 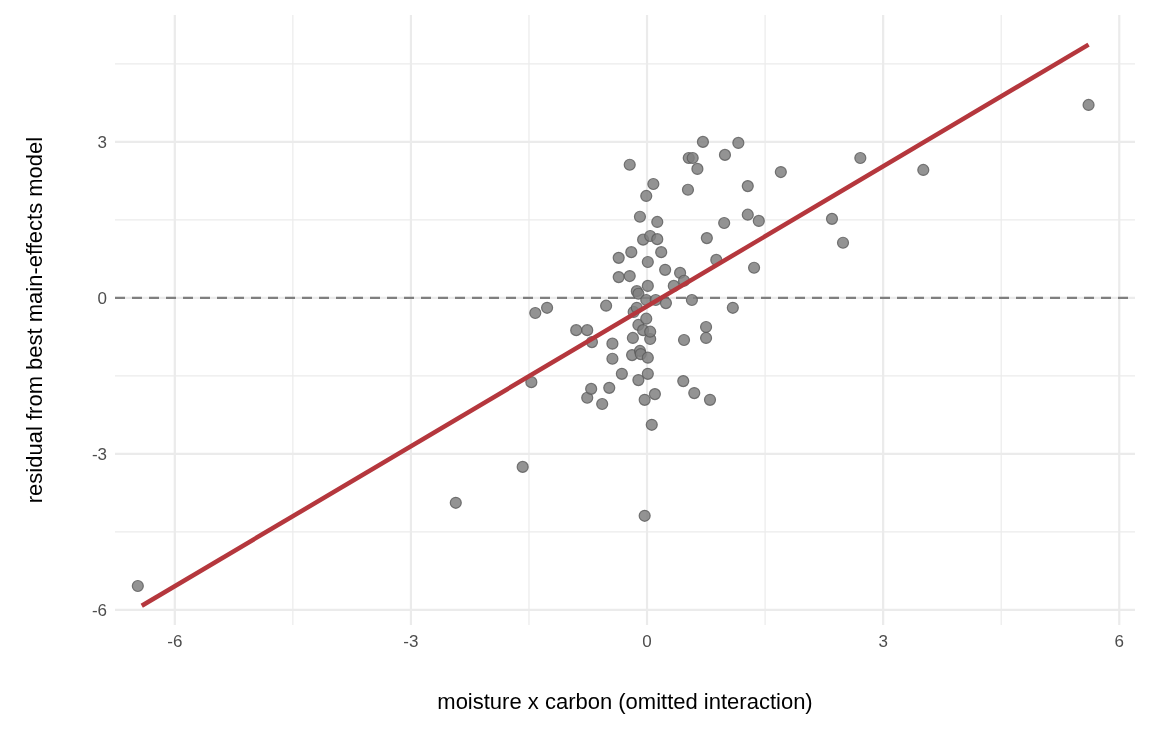 What do you see at coordinates (411, 641) in the screenshot?
I see `x-tick-label: -3` at bounding box center [411, 641].